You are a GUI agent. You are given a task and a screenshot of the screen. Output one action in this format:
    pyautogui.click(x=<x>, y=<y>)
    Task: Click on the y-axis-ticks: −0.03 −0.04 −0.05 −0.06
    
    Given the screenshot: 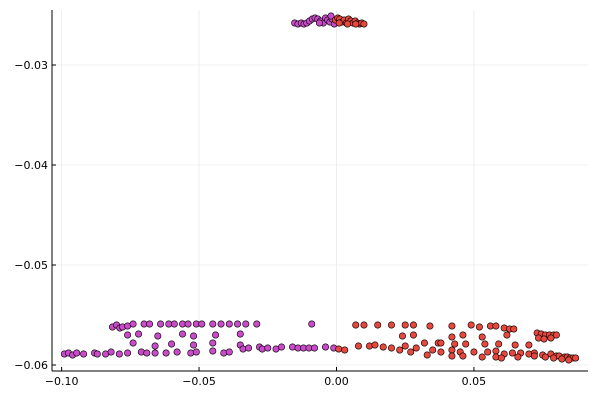 What is the action you would take?
    pyautogui.click(x=35, y=215)
    